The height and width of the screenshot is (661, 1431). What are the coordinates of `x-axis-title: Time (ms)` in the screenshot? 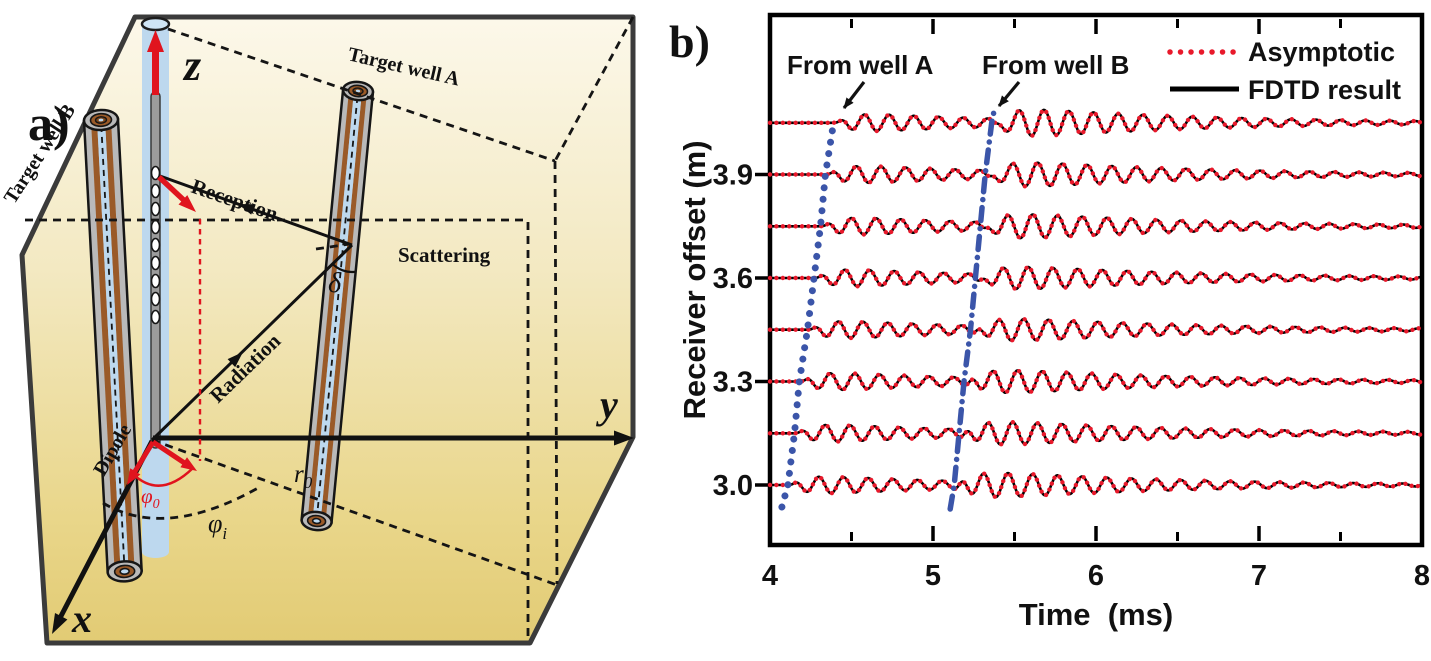 It's located at (1096, 614).